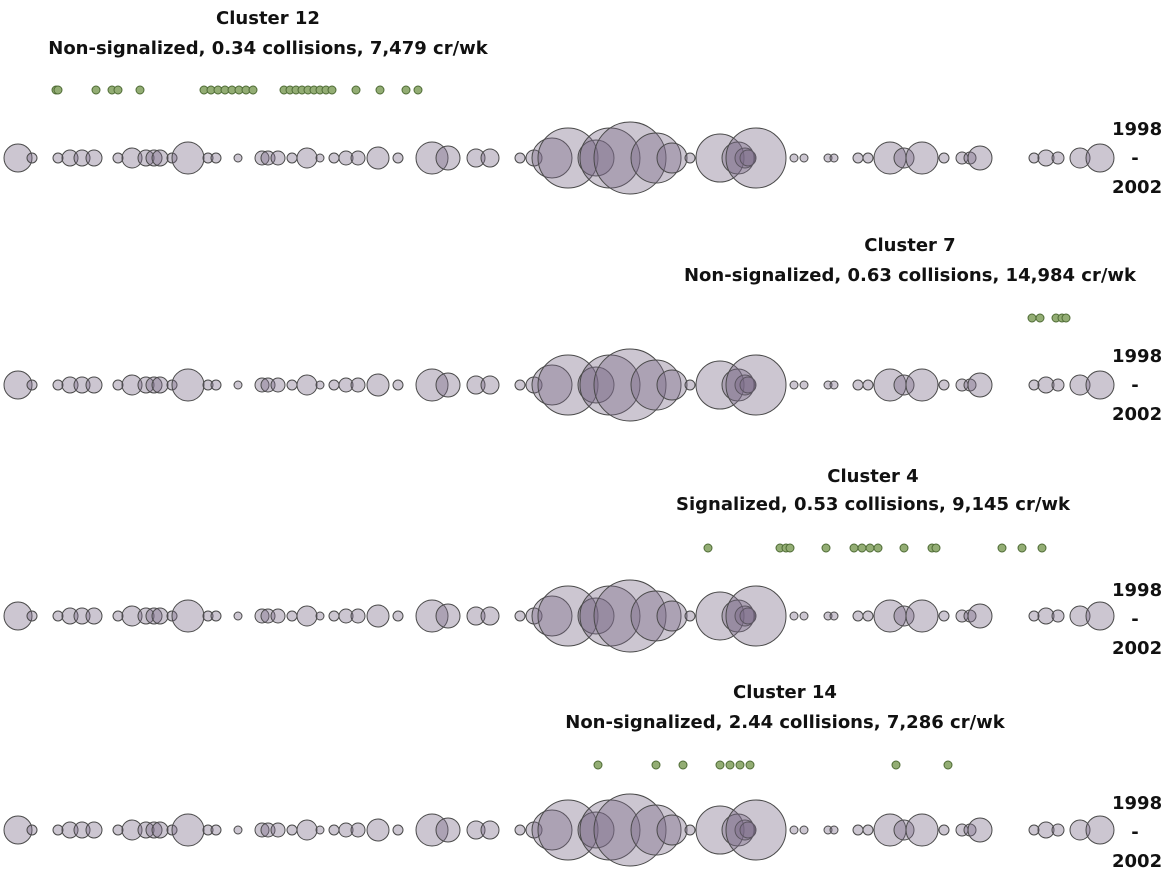 This screenshot has width=1164, height=876. I want to click on cluster-subtitle: Signalized, 0.53 collisions, 9,145 cr/wk, so click(873, 504).